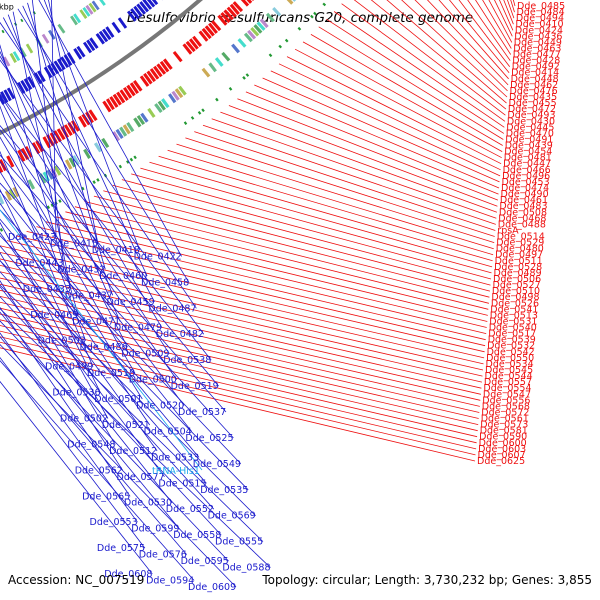 The image size is (600, 600). Describe the element at coordinates (118, 399) in the screenshot. I see `reverse-gene-label: Dde_0501` at that location.